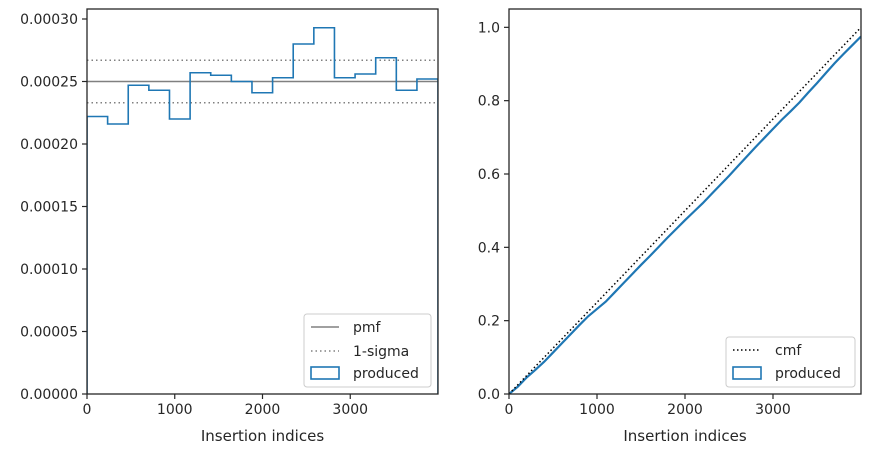  I want to click on legend: cmf produced, so click(790, 362).